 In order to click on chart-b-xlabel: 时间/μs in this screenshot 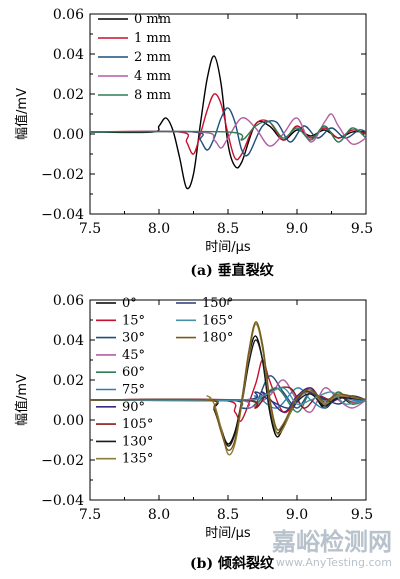, I will do `click(228, 533)`.